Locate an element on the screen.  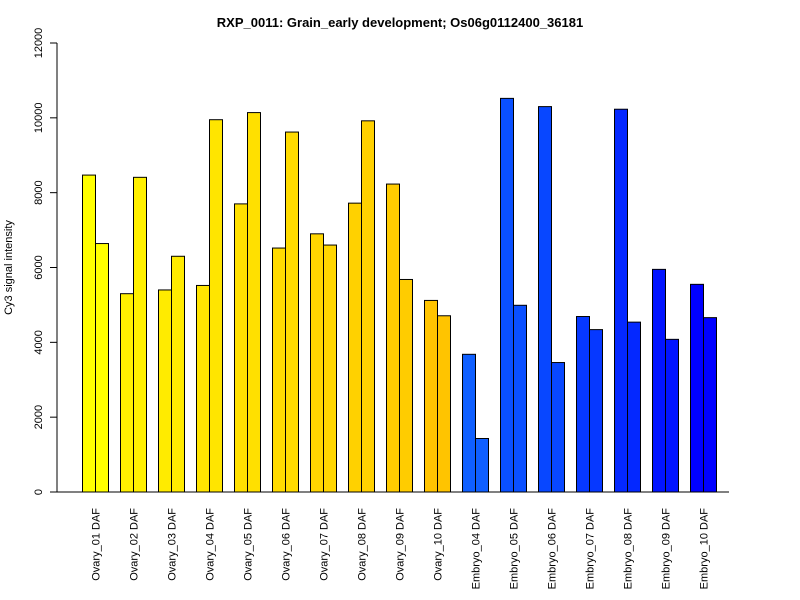
x-tick-label: Ovary_06 DAF is located at coordinates (287, 544).